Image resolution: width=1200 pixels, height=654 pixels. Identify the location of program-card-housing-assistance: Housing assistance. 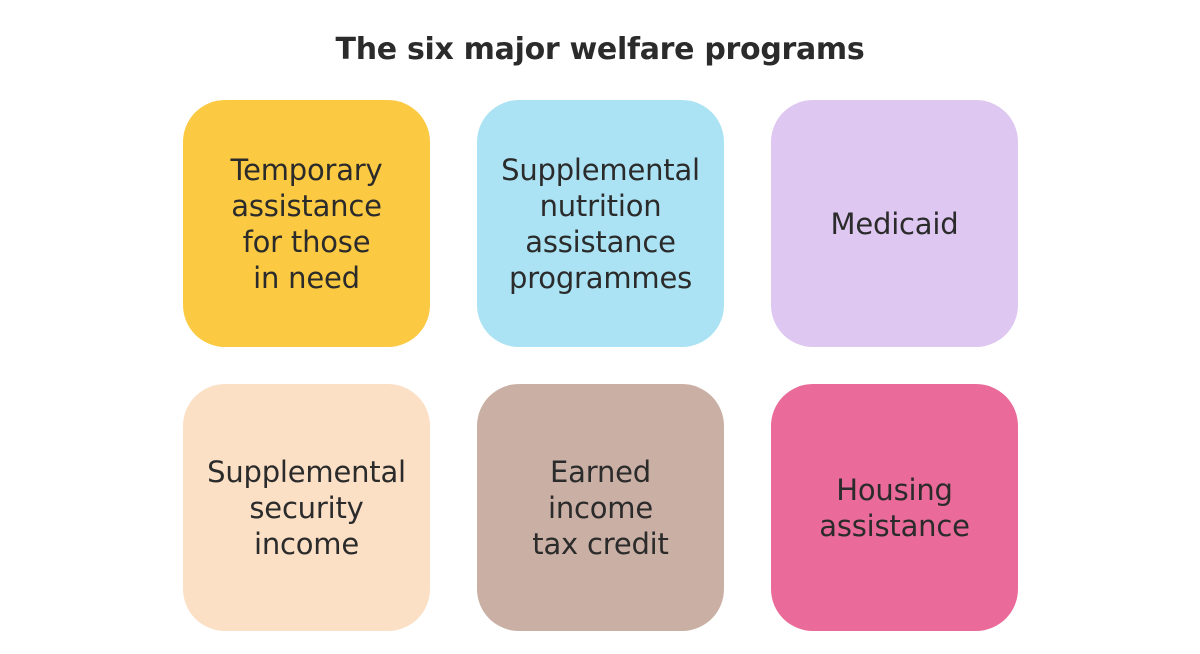
(894, 507).